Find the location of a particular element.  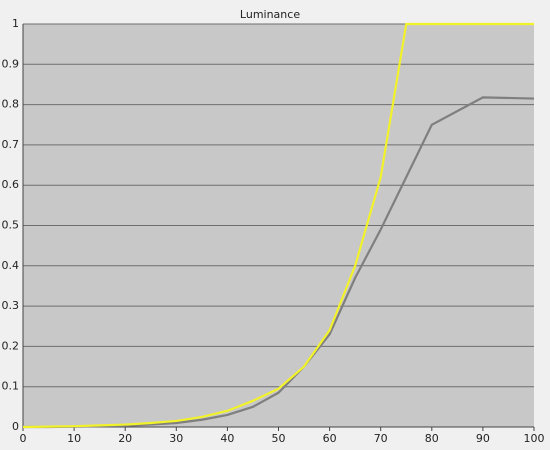

x-tick-label: 10 is located at coordinates (74, 438).